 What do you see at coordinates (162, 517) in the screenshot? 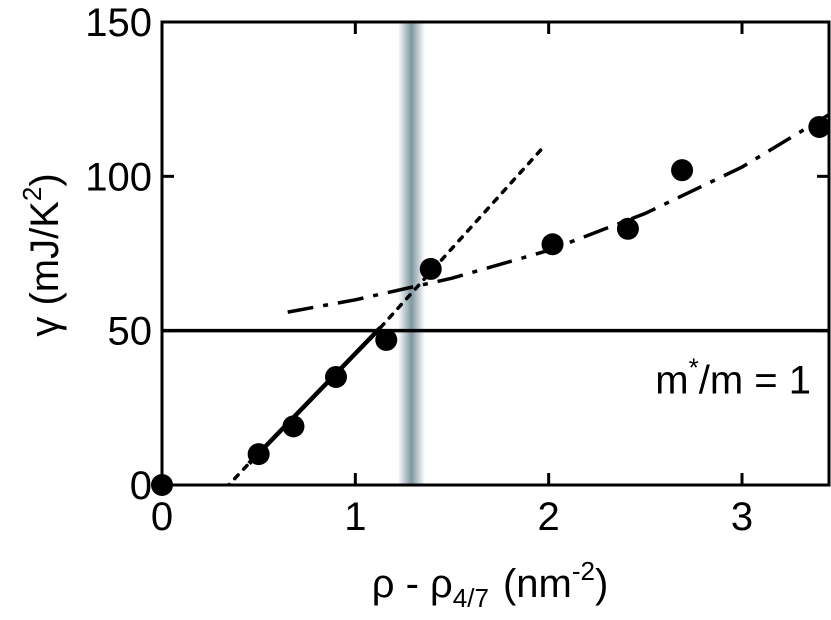
I see `x-tick-label: 0` at bounding box center [162, 517].